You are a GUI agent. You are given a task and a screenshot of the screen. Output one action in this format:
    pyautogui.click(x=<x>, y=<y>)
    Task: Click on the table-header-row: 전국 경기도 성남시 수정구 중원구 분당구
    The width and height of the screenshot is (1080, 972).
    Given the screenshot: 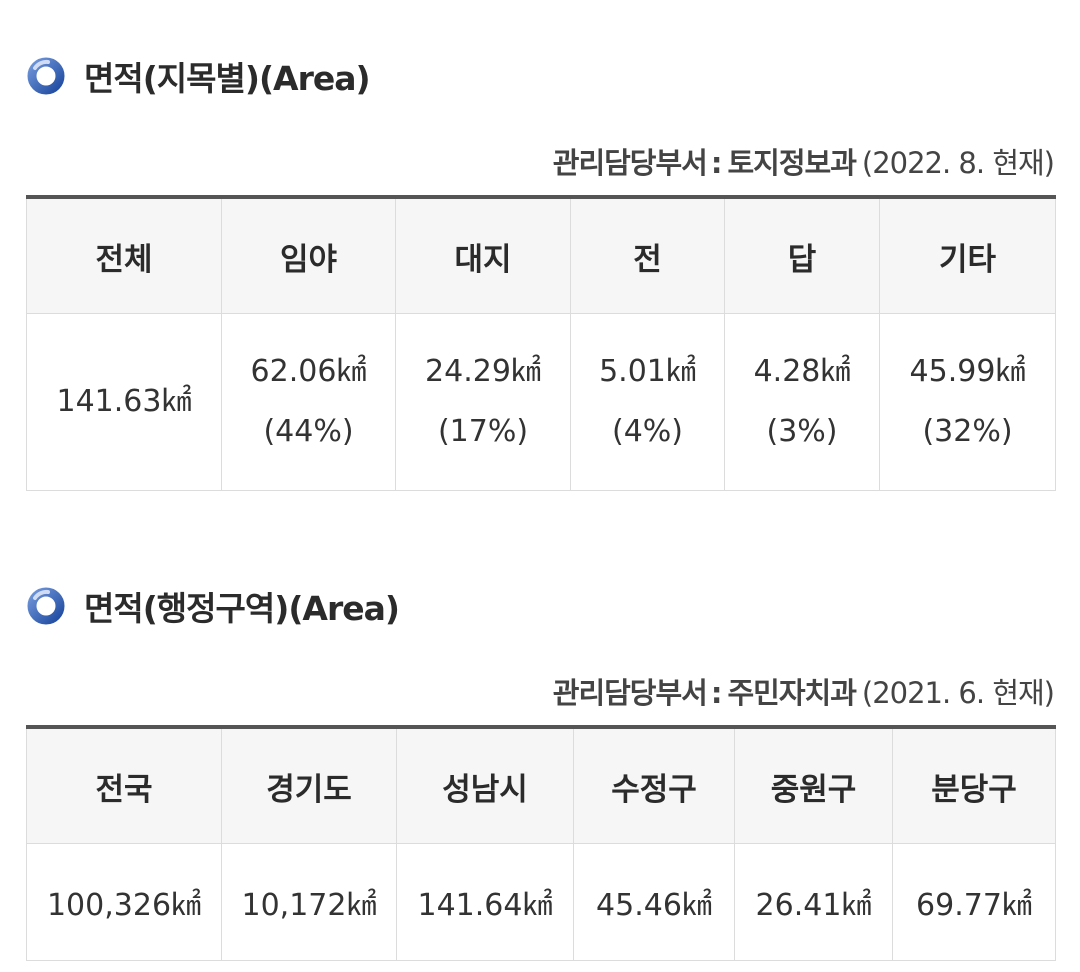 What is the action you would take?
    pyautogui.click(x=541, y=785)
    